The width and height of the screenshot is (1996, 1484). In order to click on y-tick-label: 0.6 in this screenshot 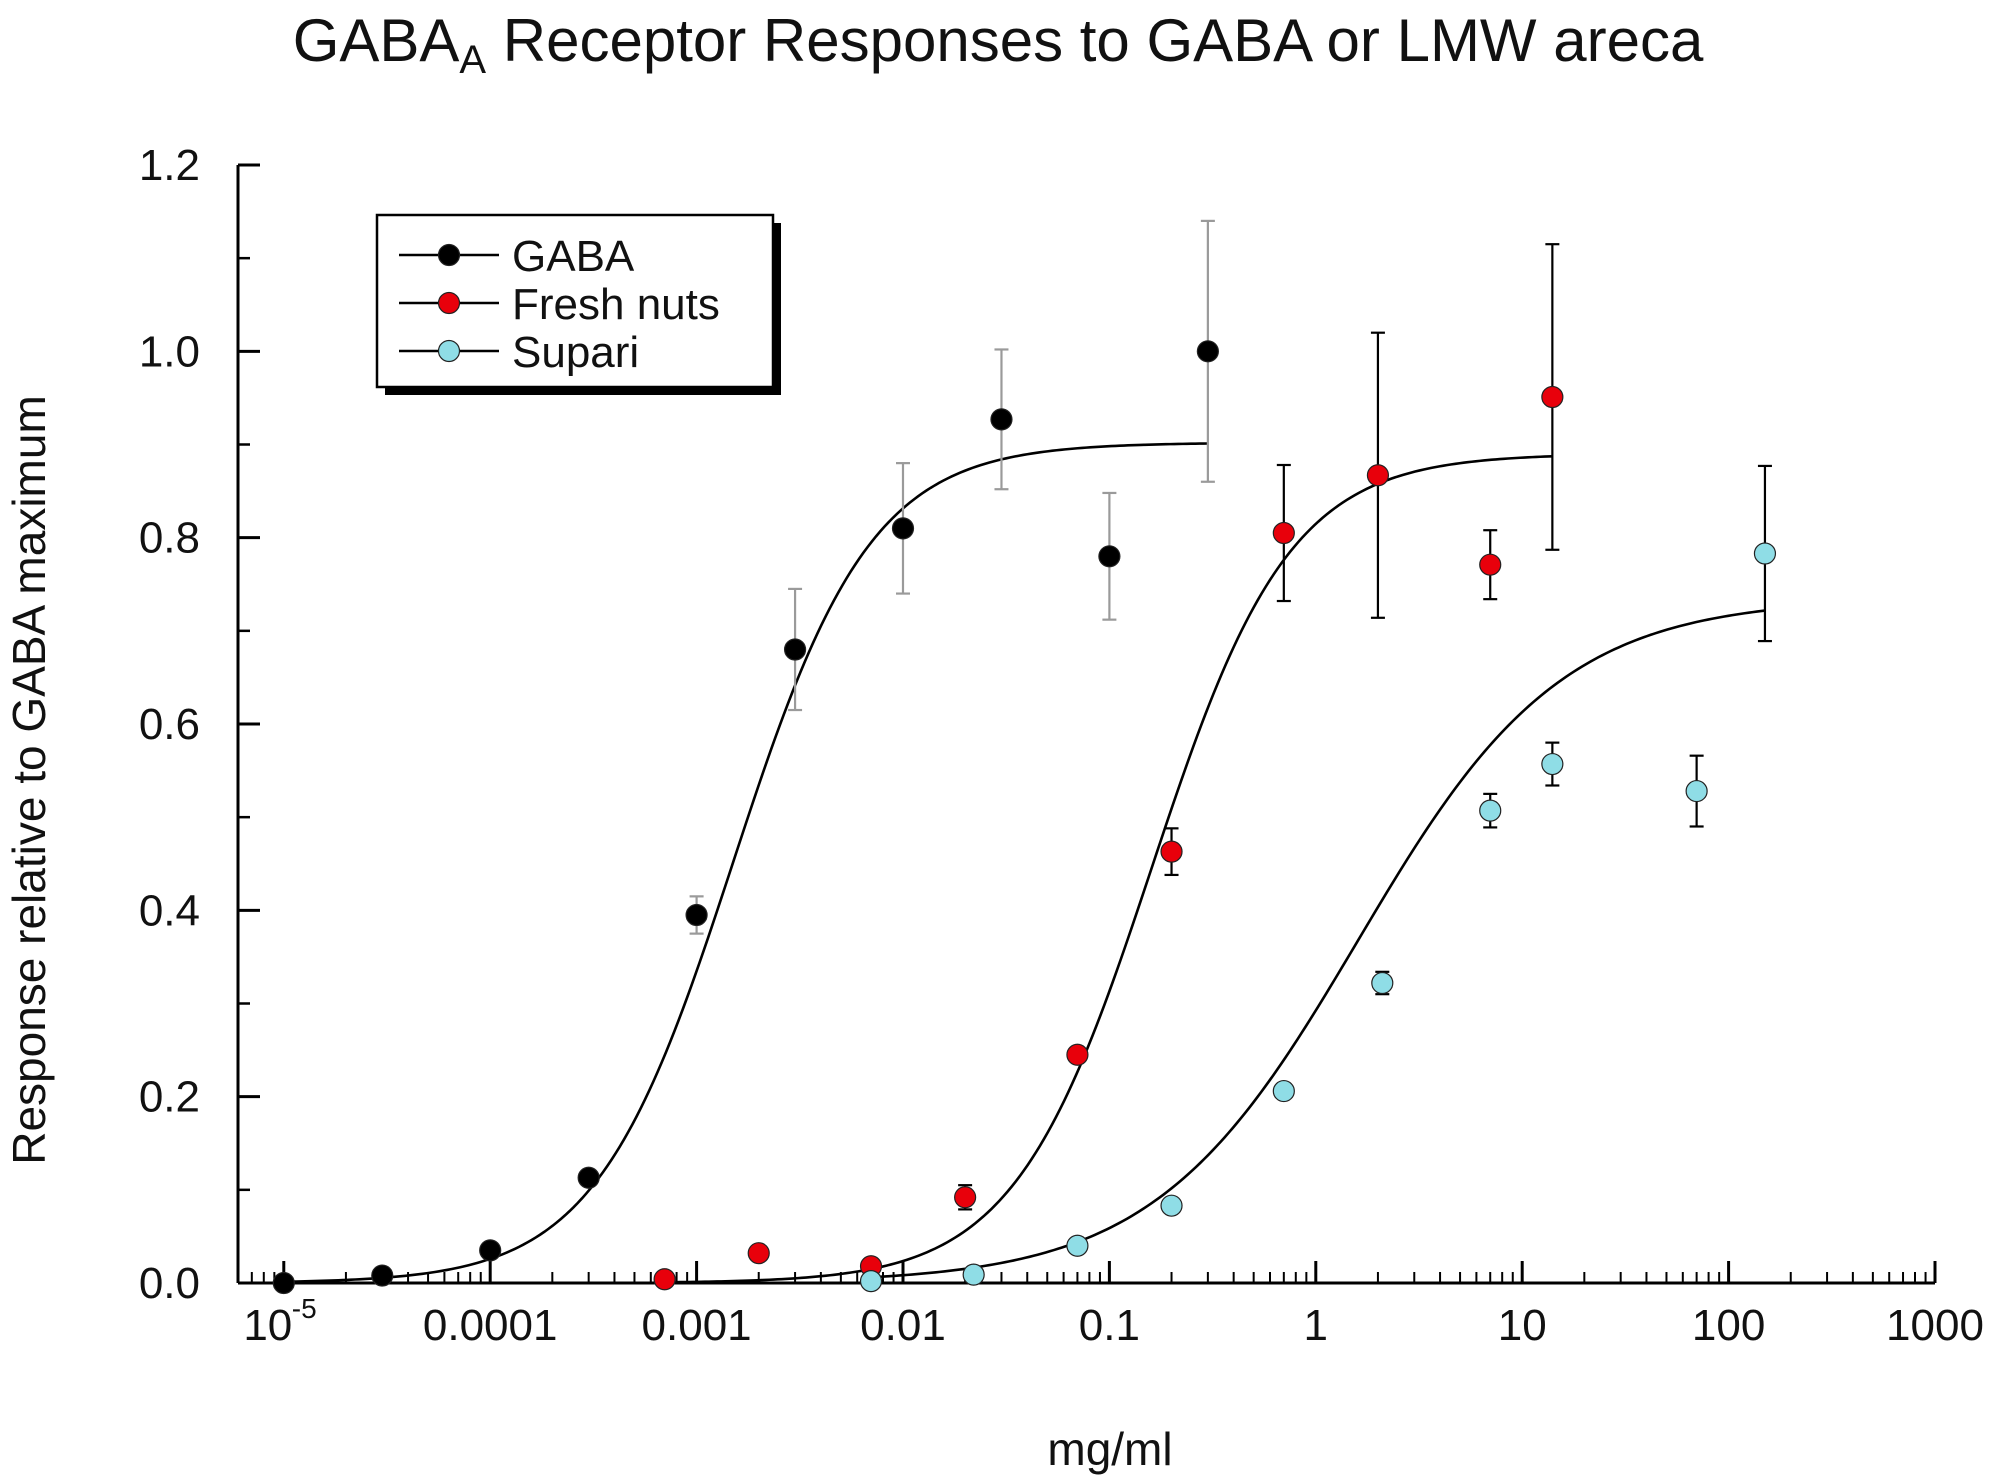, I will do `click(169, 724)`.